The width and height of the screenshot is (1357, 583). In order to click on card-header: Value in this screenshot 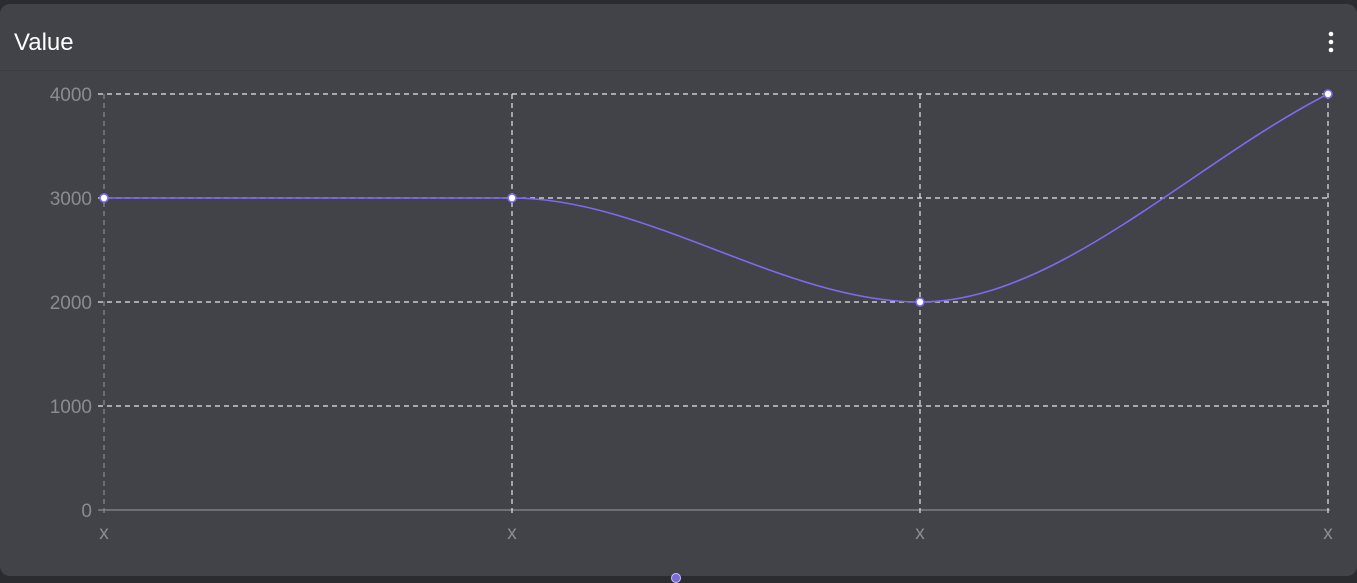, I will do `click(678, 37)`.